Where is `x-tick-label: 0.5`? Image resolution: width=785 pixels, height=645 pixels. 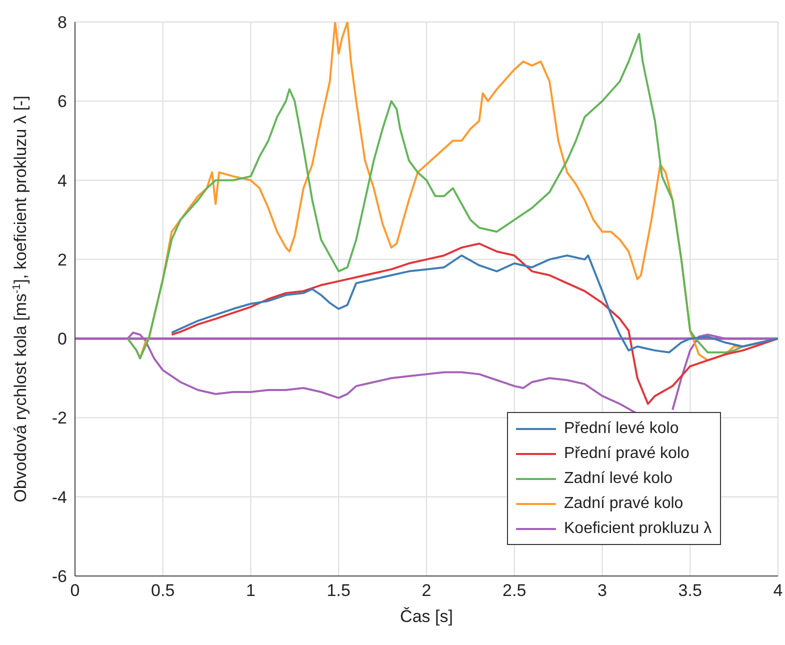 x-tick-label: 0.5 is located at coordinates (163, 590).